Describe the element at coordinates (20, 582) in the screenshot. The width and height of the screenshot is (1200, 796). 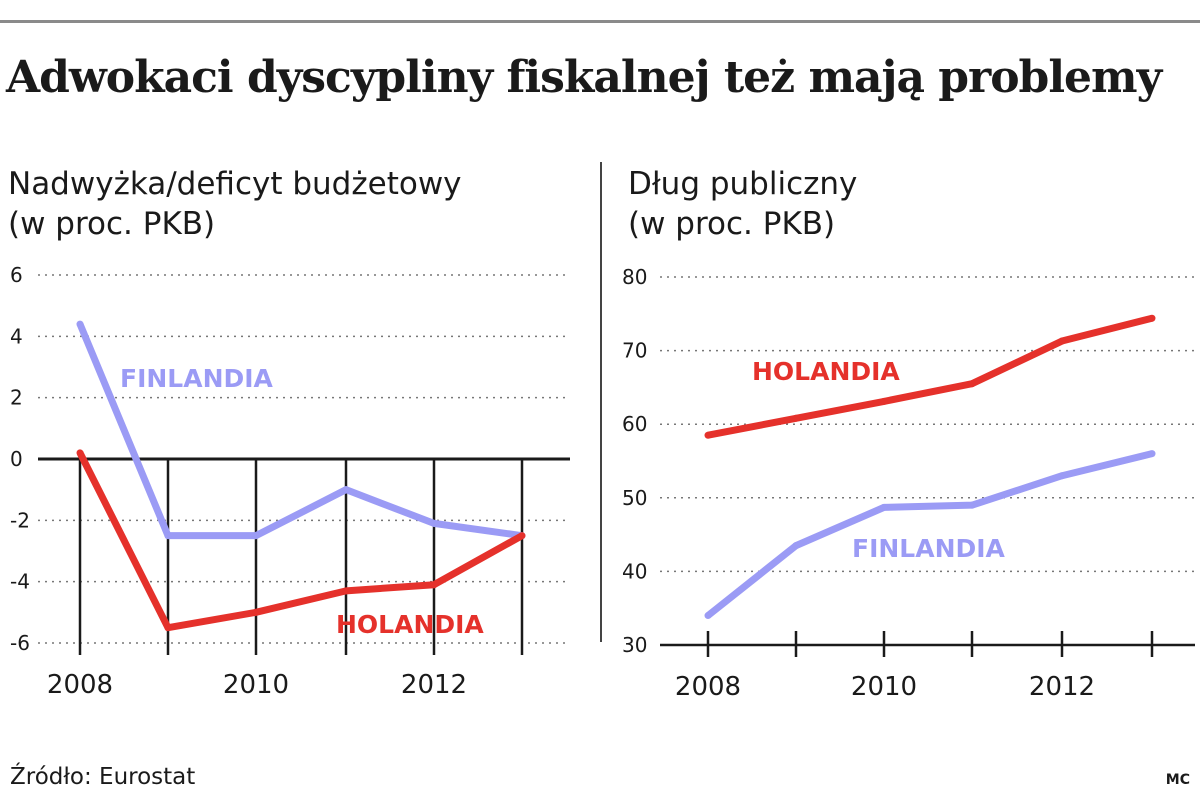
I see `left-ytick-label-5: -4` at that location.